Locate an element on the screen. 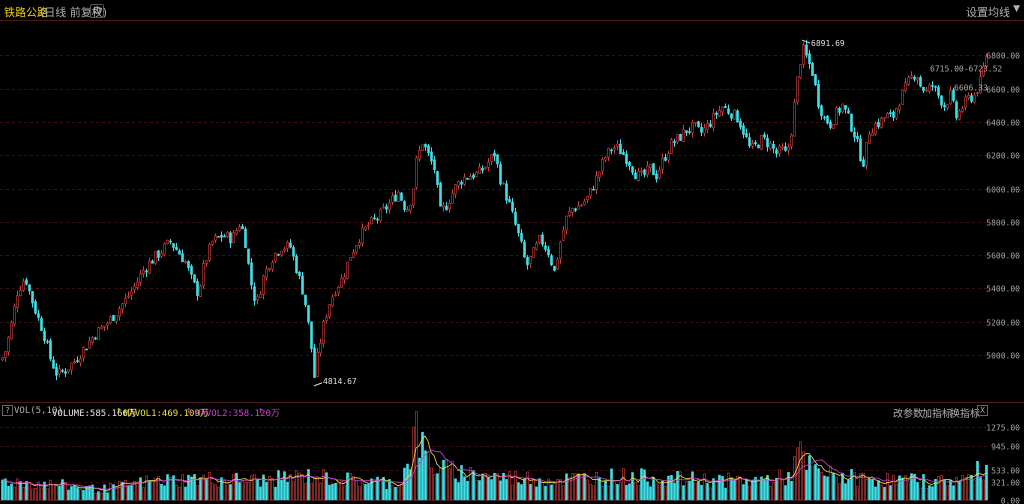 The width and height of the screenshot is (1024, 504). add-indicator-button: 加指标 is located at coordinates (937, 414).